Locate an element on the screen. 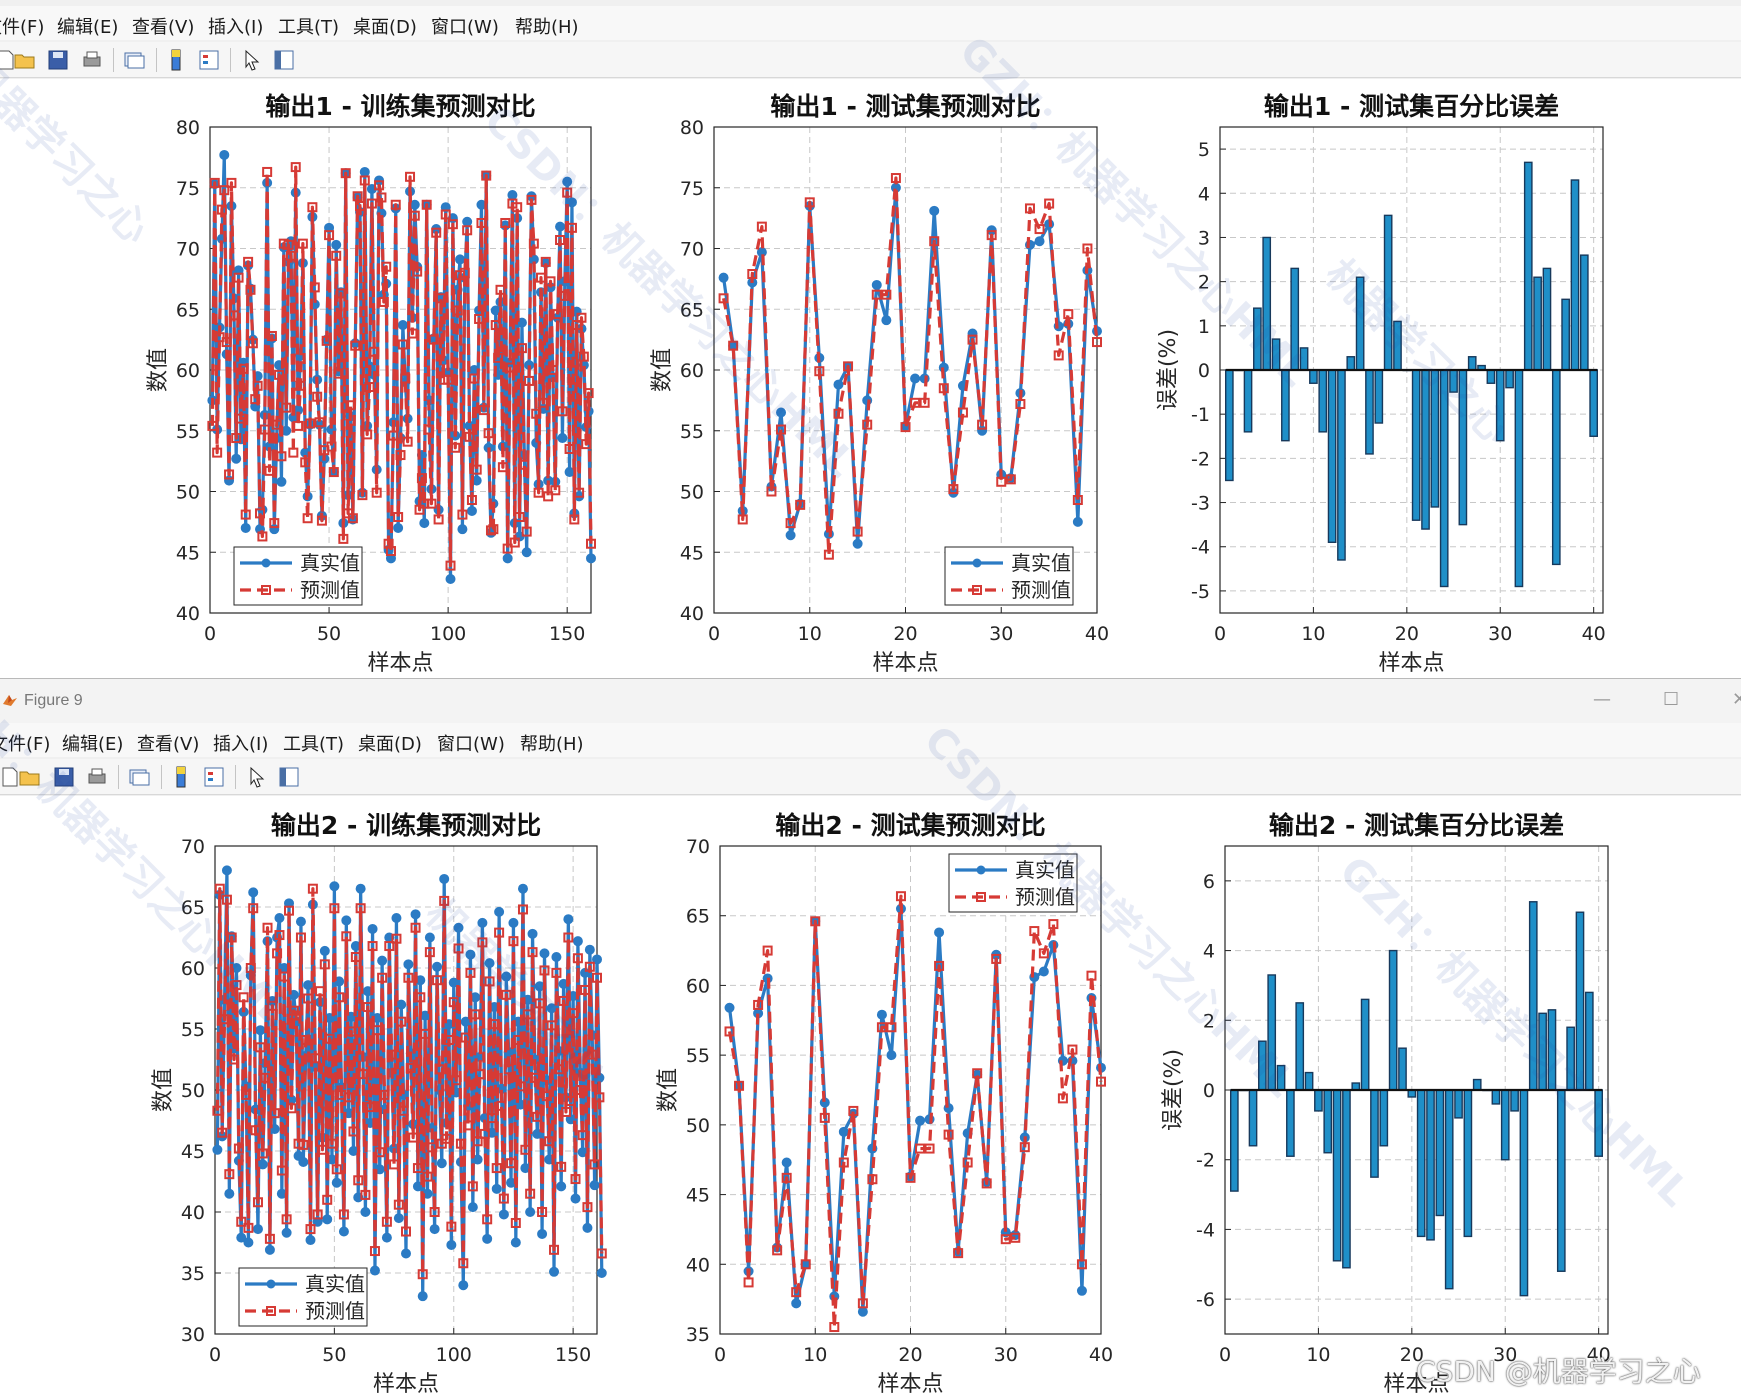 The width and height of the screenshot is (1741, 1398). x-tick-label: 20 is located at coordinates (1407, 634).